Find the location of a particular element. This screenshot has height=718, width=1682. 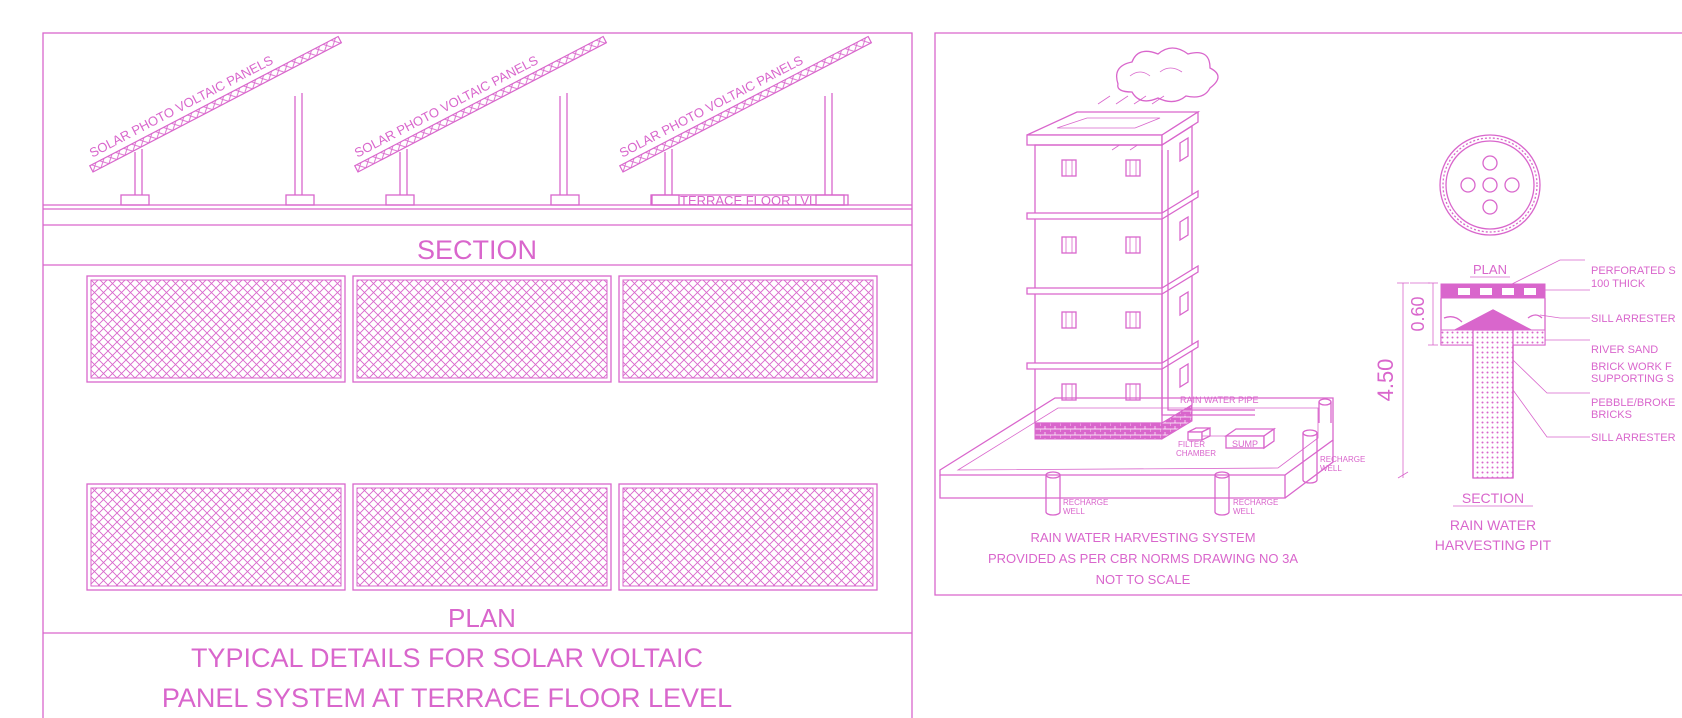

rain-water-pipe is located at coordinates (1169, 283).